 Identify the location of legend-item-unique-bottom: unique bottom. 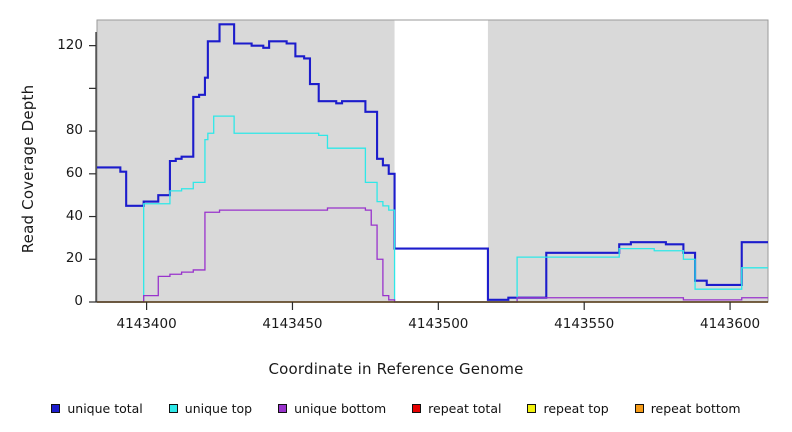
(332, 408).